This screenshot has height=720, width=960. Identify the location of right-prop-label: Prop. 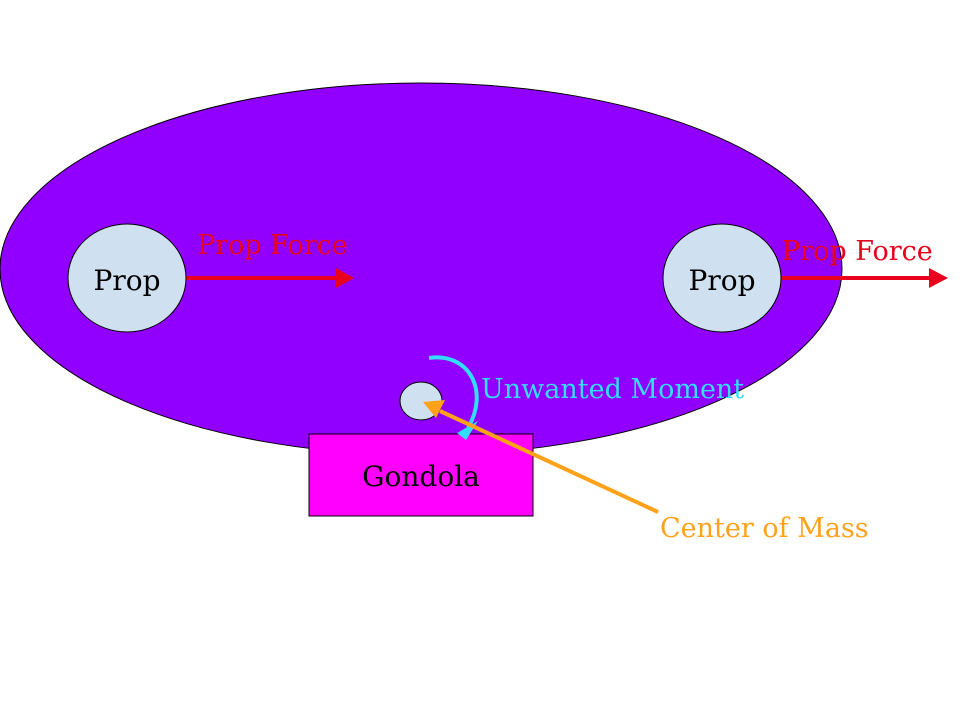
(721, 280).